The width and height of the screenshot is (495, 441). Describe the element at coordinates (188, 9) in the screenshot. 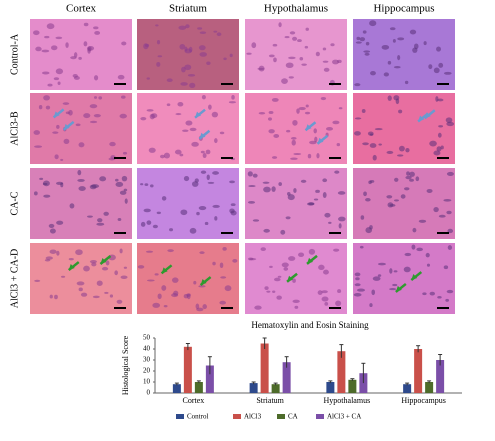

I see `column-header: Striatum` at that location.